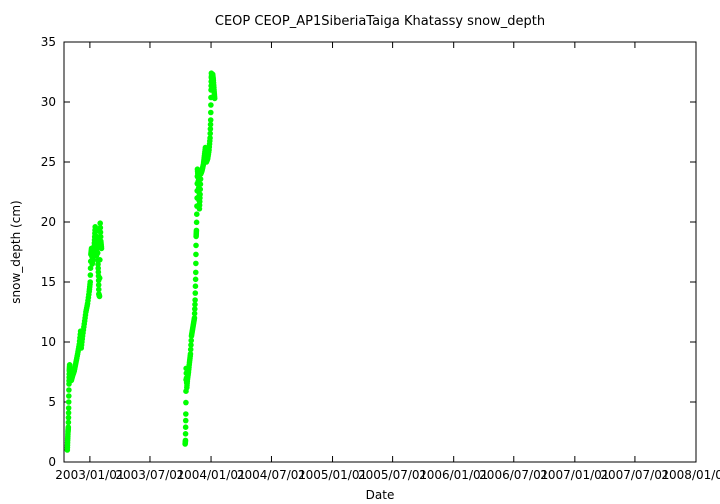  Describe the element at coordinates (380, 495) in the screenshot. I see `x-axis-label: Date` at that location.